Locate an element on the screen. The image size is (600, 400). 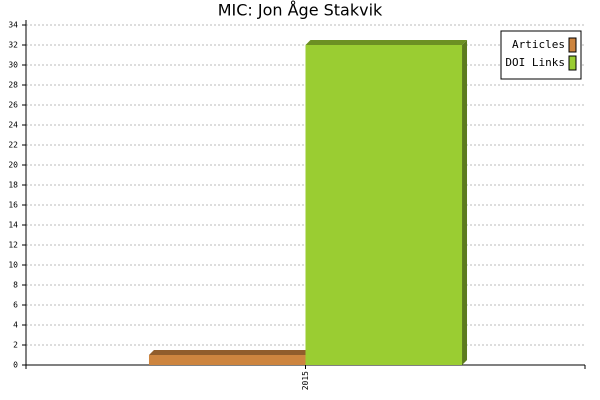
legend-box is located at coordinates (541, 55).